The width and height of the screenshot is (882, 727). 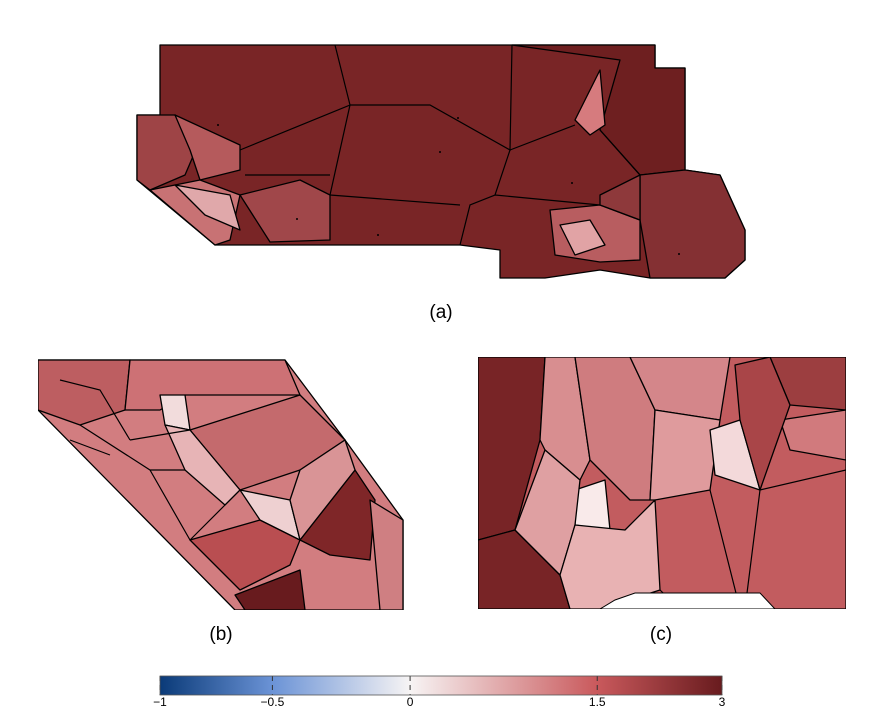 I want to click on tick-label: 0, so click(x=410, y=702).